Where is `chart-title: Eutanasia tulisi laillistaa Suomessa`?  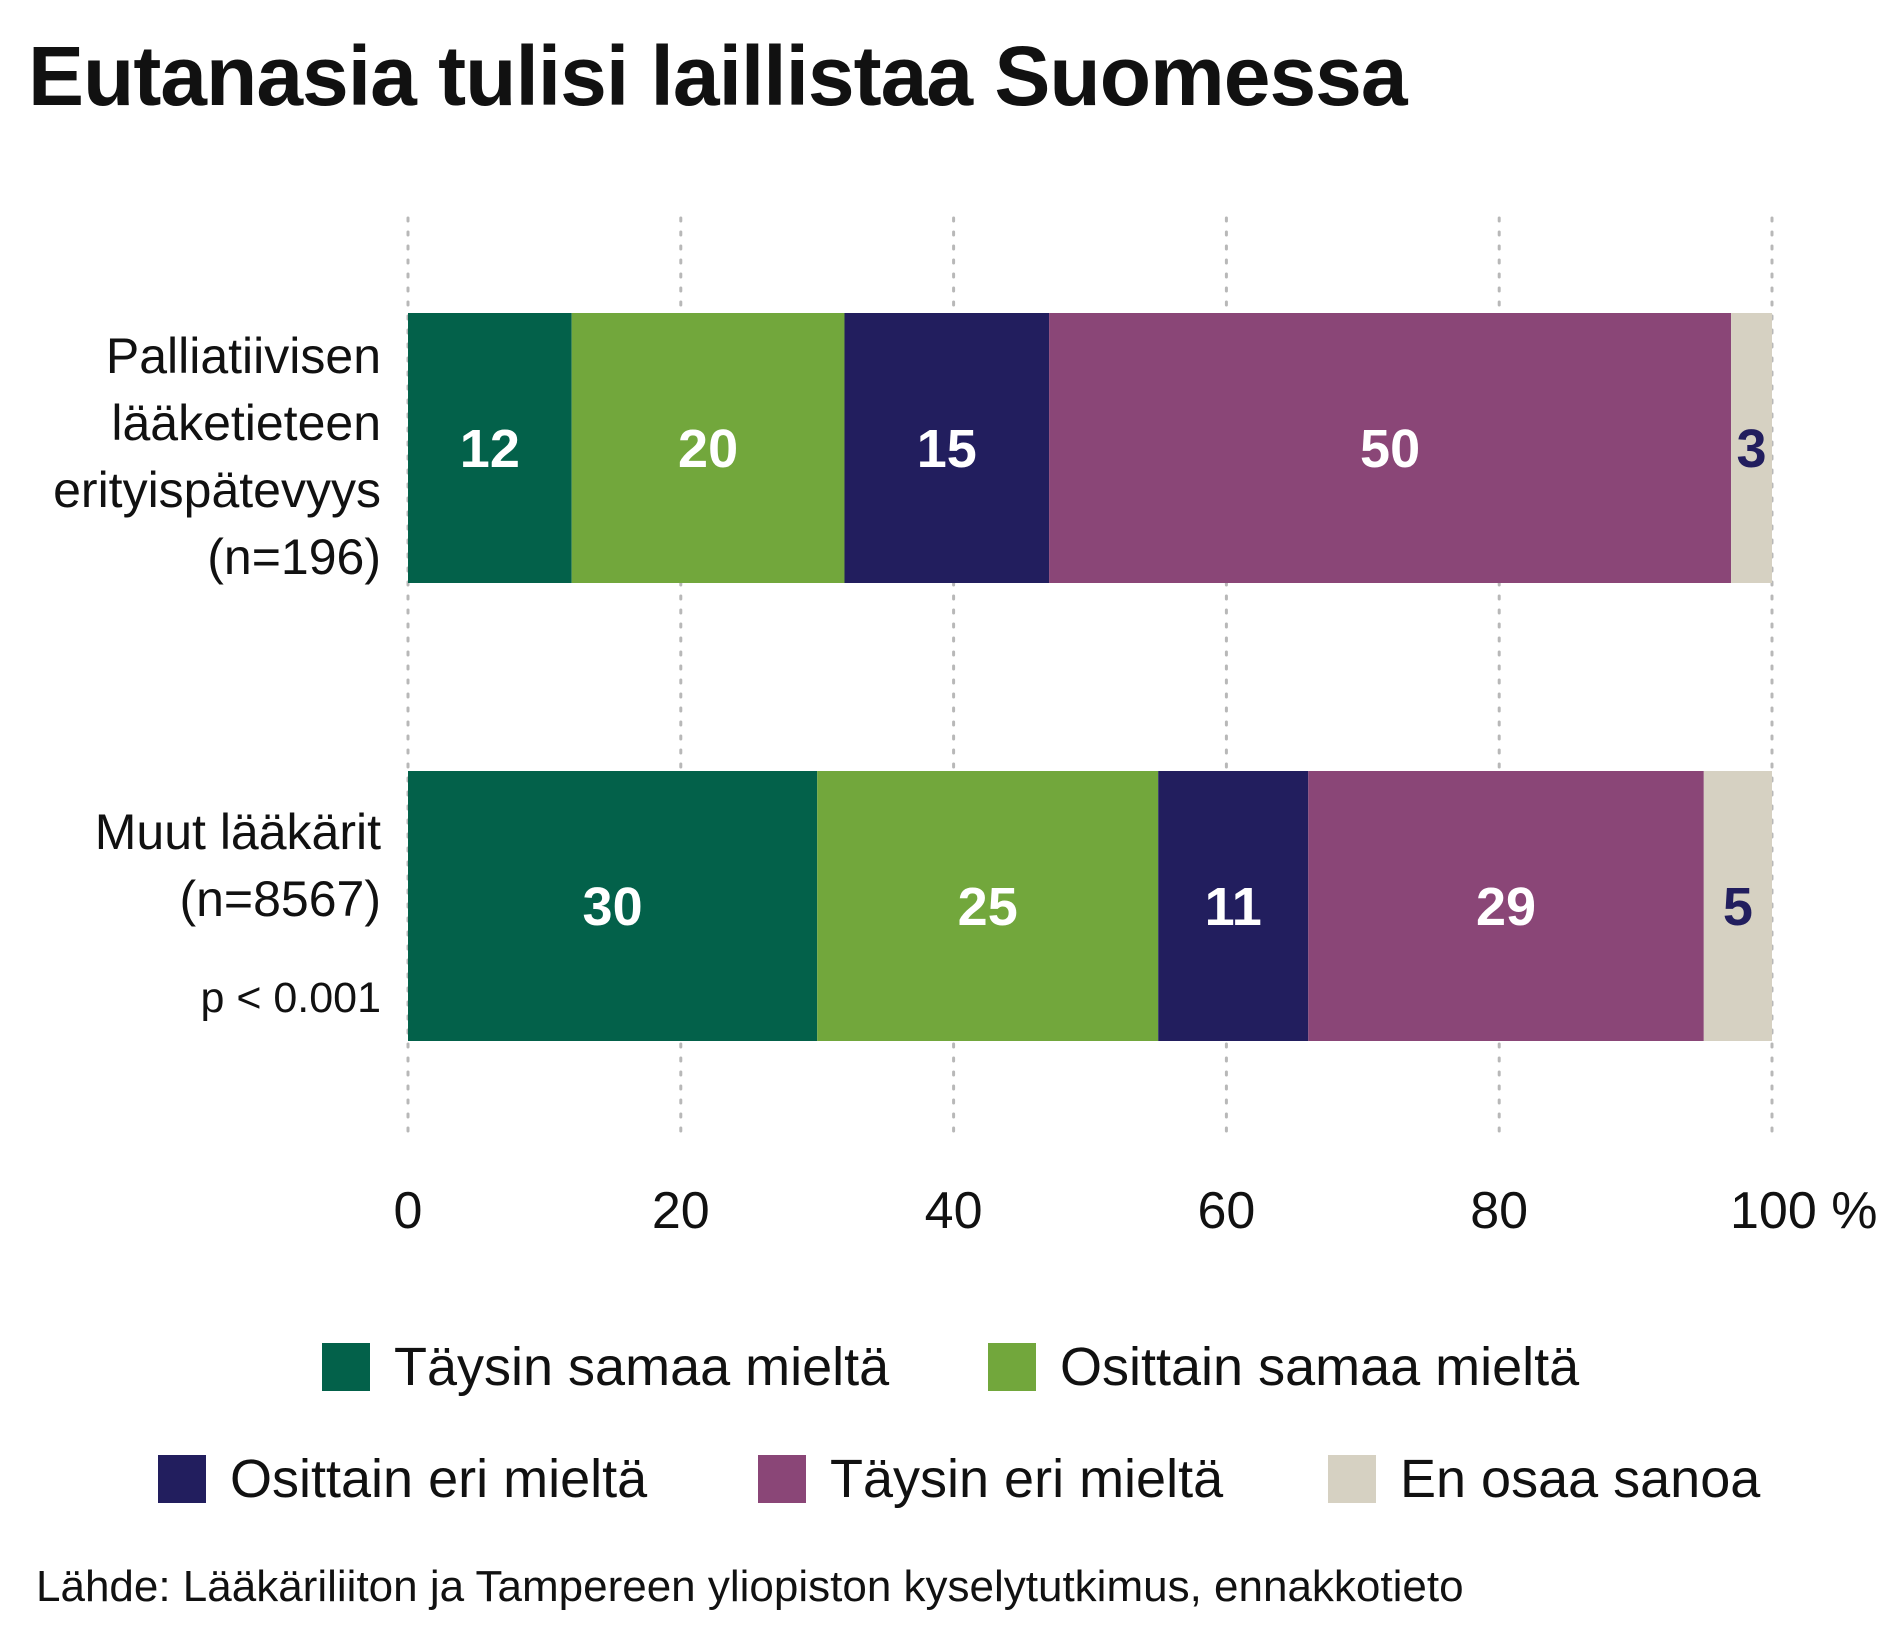 chart-title: Eutanasia tulisi laillistaa Suomessa is located at coordinates (718, 76).